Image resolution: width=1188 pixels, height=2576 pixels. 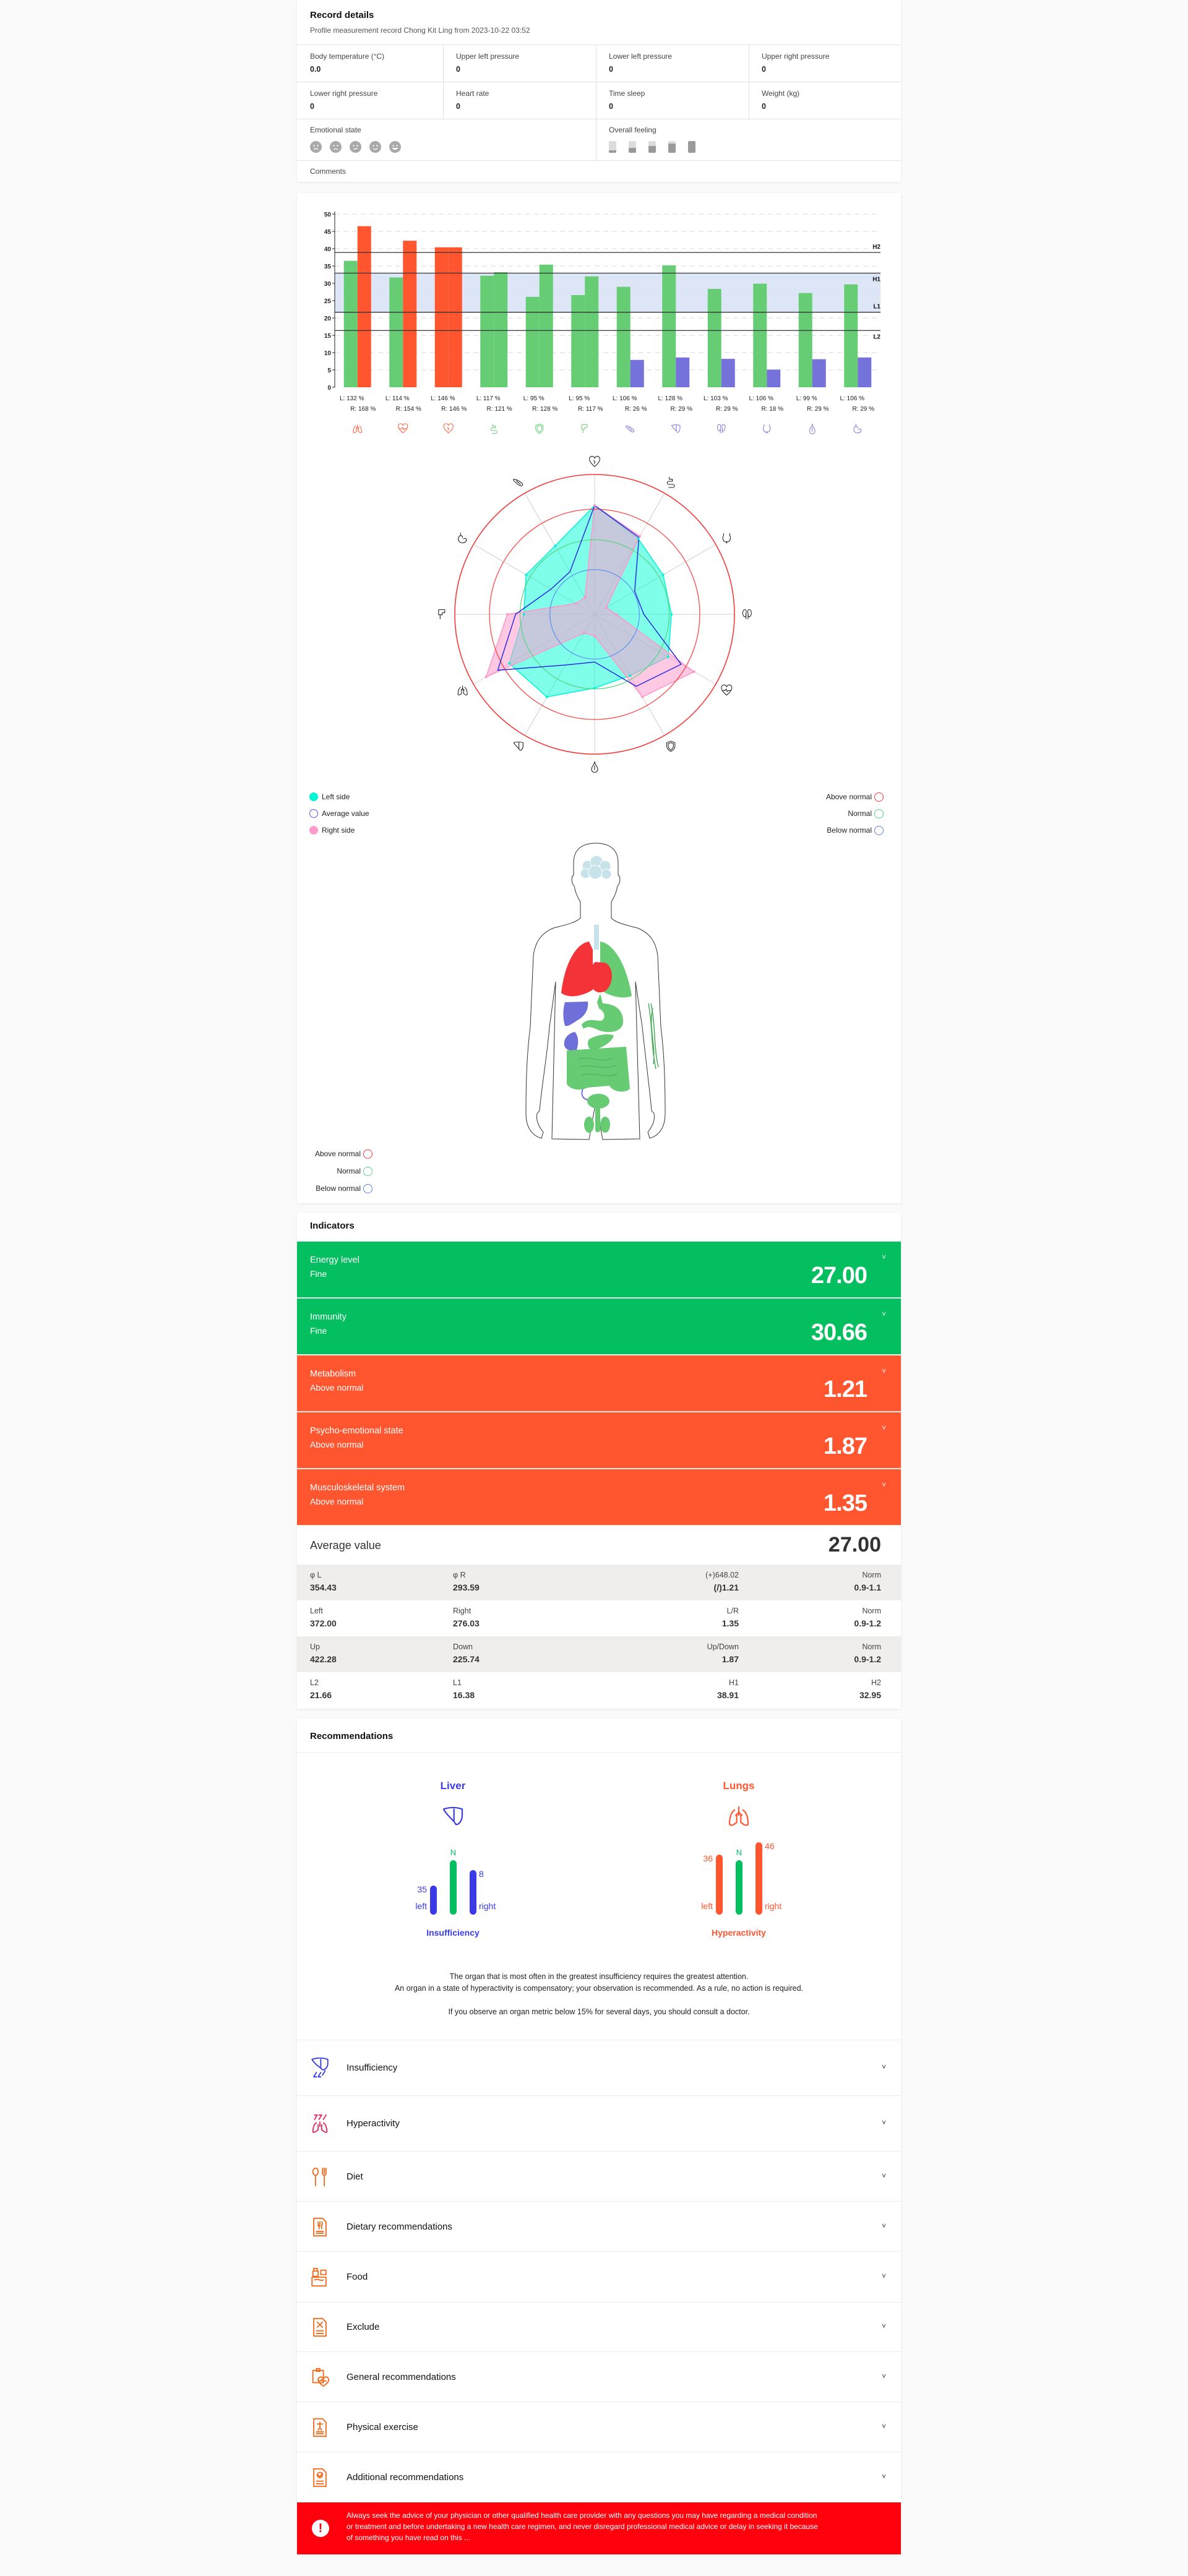 I want to click on left-value: 35, so click(x=422, y=1889).